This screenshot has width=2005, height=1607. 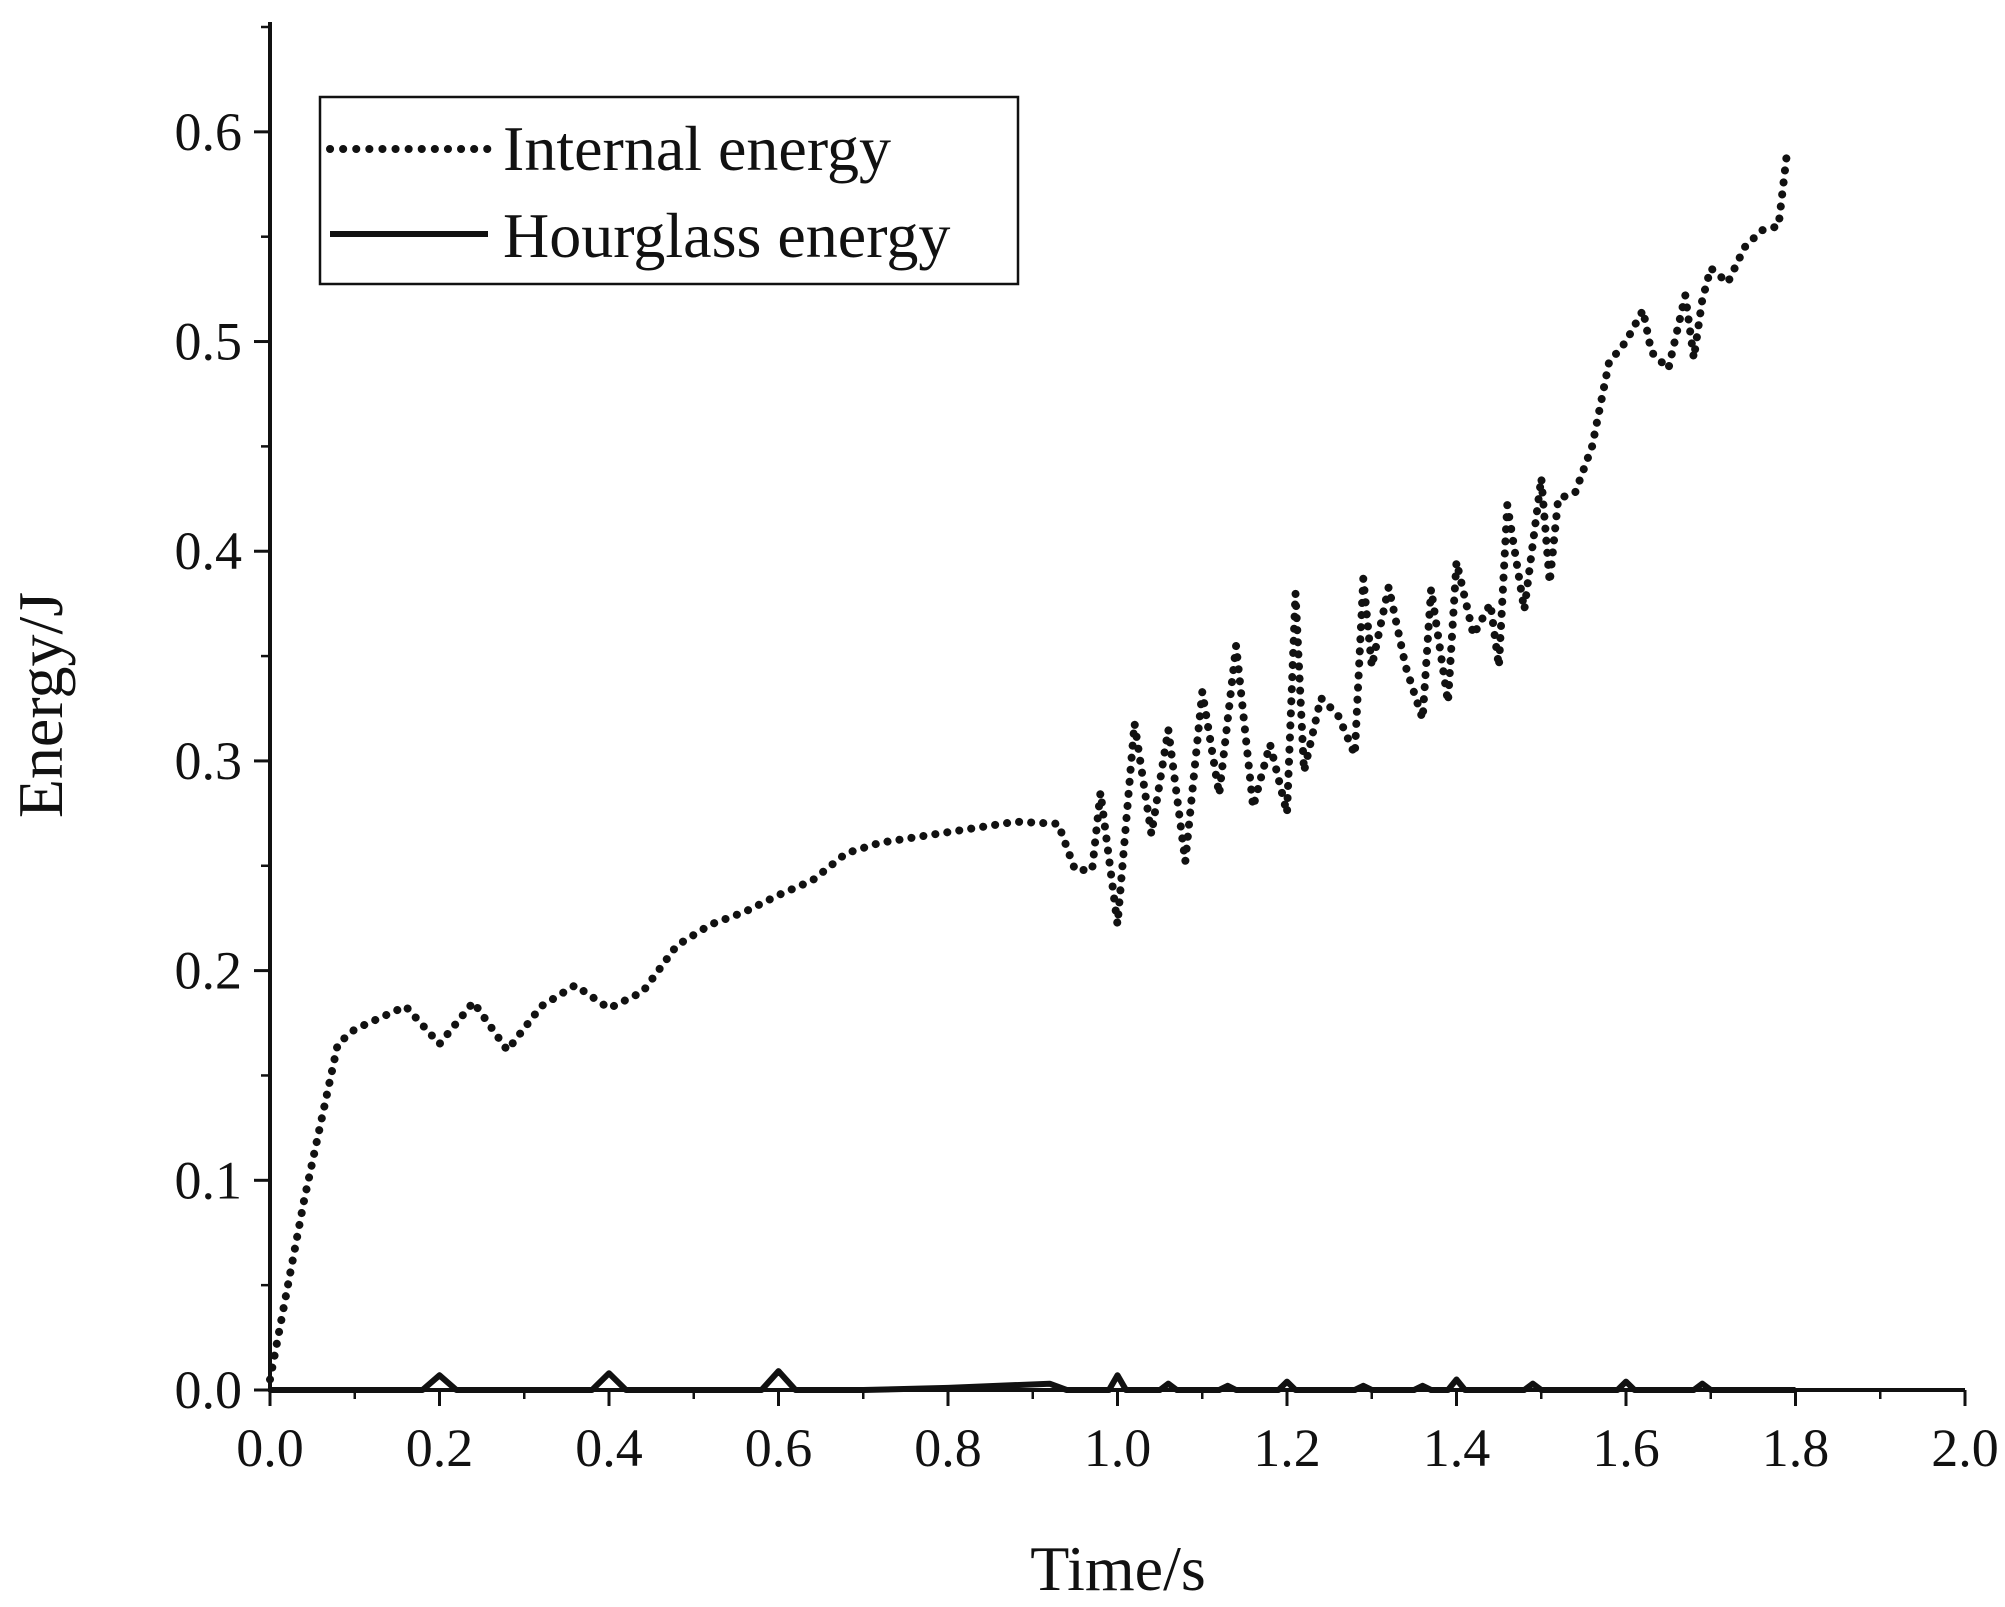 What do you see at coordinates (1626, 1448) in the screenshot?
I see `x-tick-label: 1.6` at bounding box center [1626, 1448].